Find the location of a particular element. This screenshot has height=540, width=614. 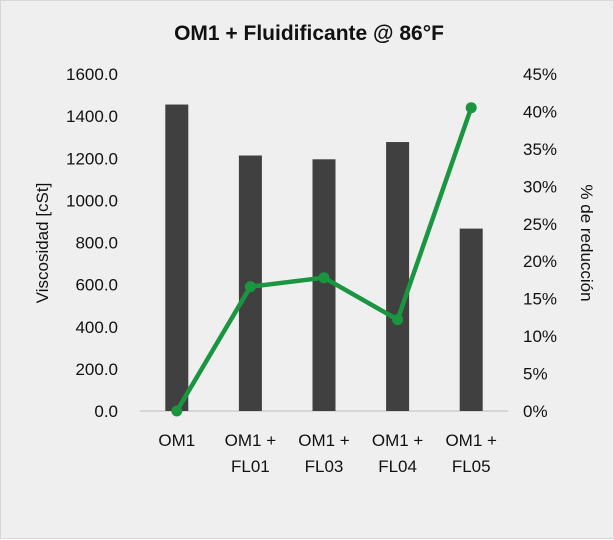

x-category-label: FL04 is located at coordinates (397, 466).